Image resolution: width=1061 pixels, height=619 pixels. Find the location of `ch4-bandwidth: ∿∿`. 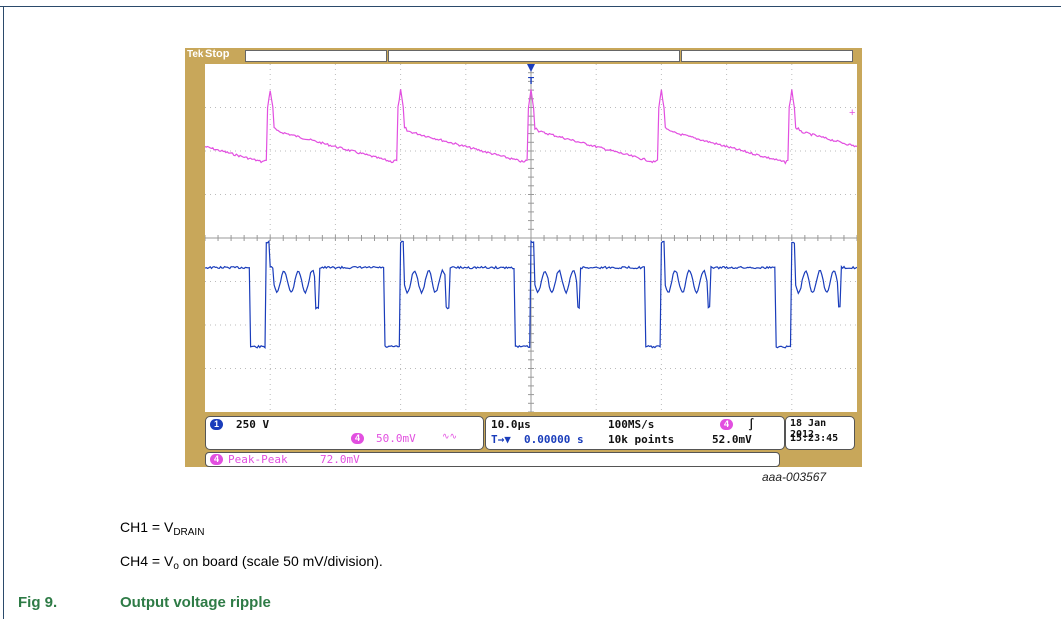

ch4-bandwidth: ∿∿ is located at coordinates (450, 437).